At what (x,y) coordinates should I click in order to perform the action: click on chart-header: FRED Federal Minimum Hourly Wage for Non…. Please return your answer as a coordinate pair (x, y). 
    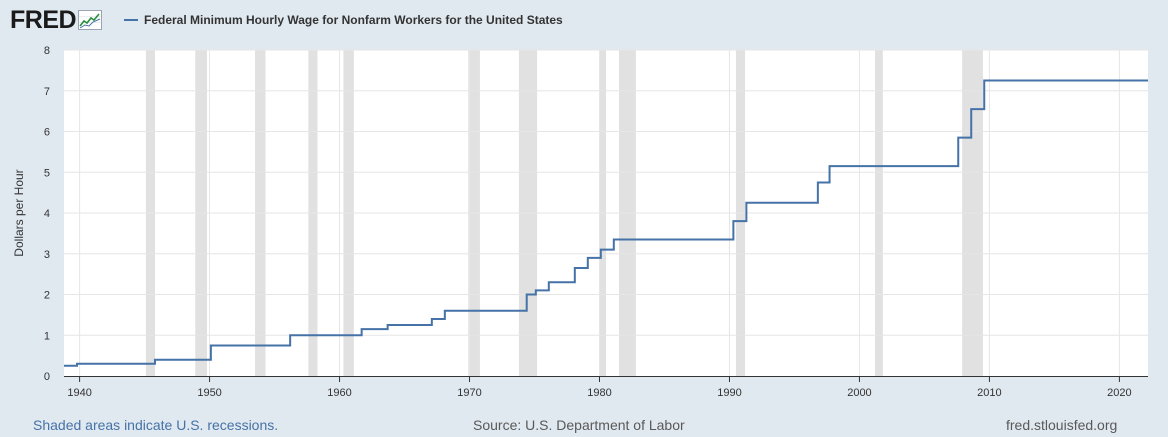
    Looking at the image, I should click on (584, 20).